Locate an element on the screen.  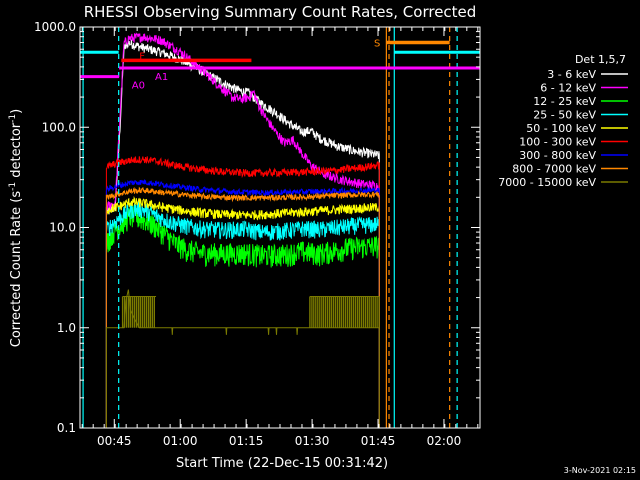
y-tick-label: 100.0 is located at coordinates (59, 127).